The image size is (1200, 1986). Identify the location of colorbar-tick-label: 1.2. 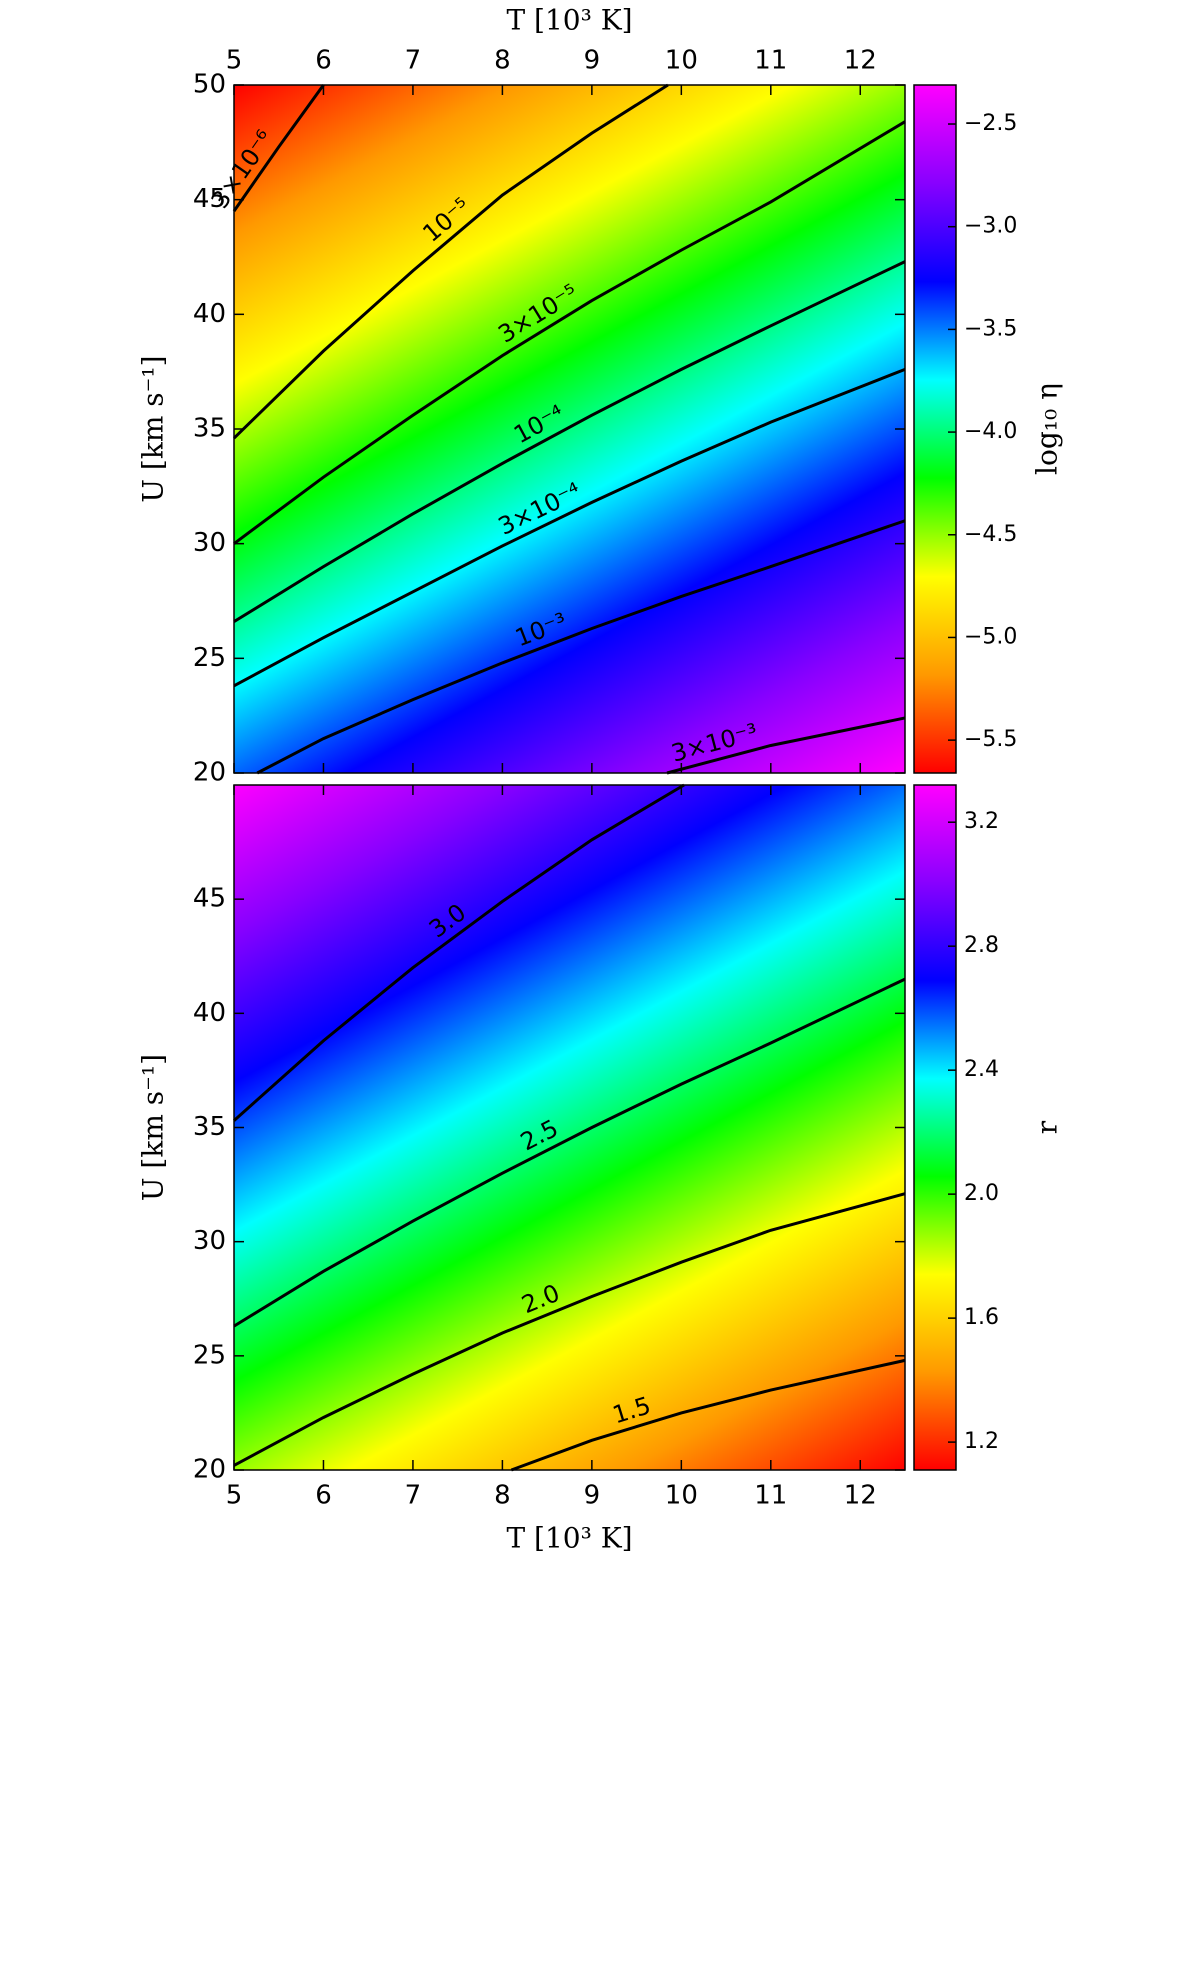
(981, 1441).